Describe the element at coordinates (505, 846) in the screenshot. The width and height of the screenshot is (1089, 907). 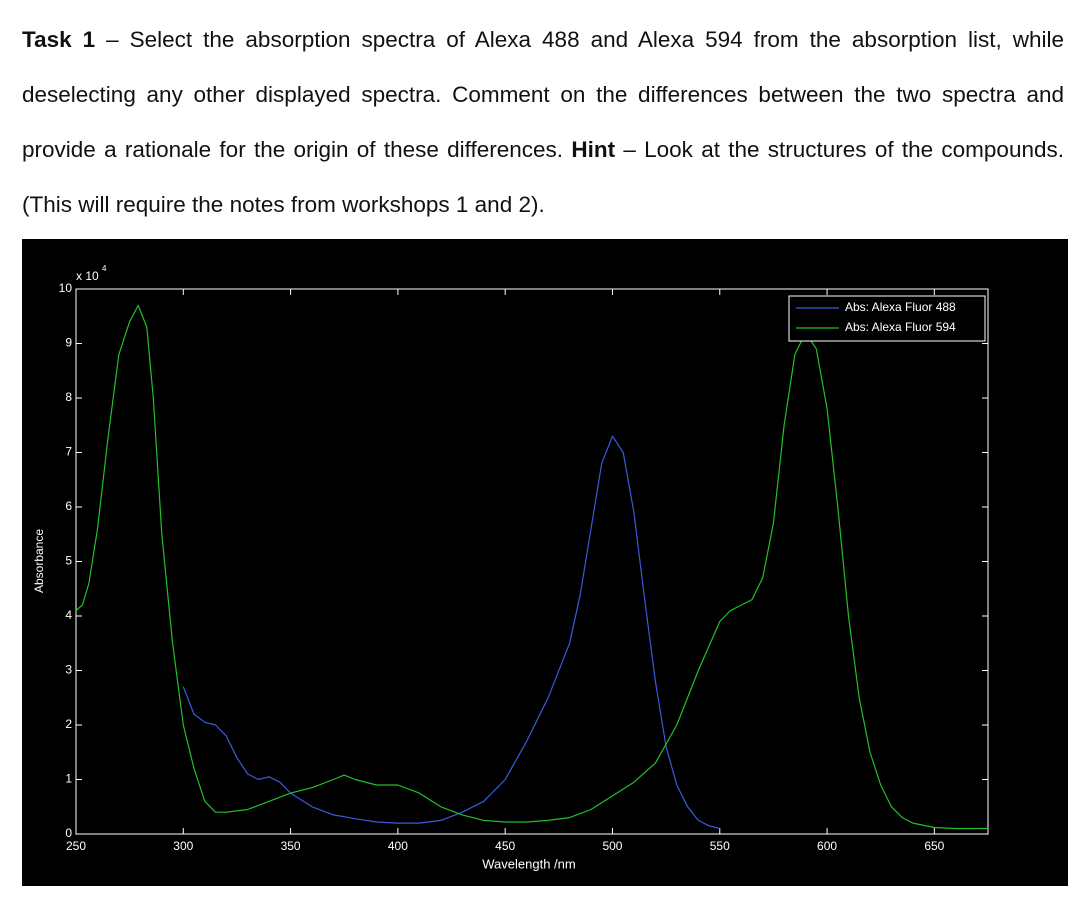
I see `x-tick-label: 450` at that location.